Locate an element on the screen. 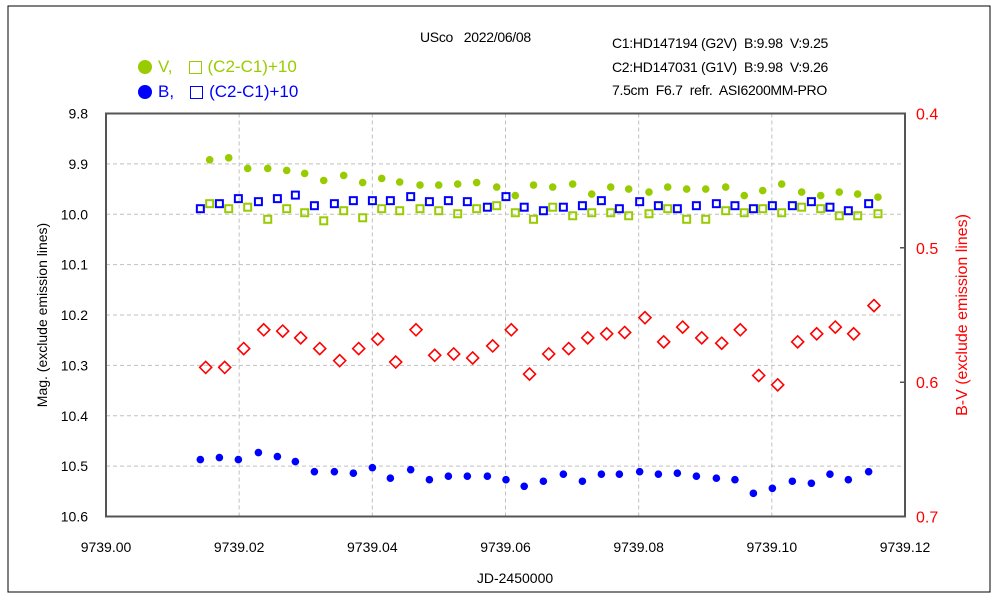 The image size is (1000, 600). legend-b-check-label: (C2-C1)+10 is located at coordinates (254, 91).